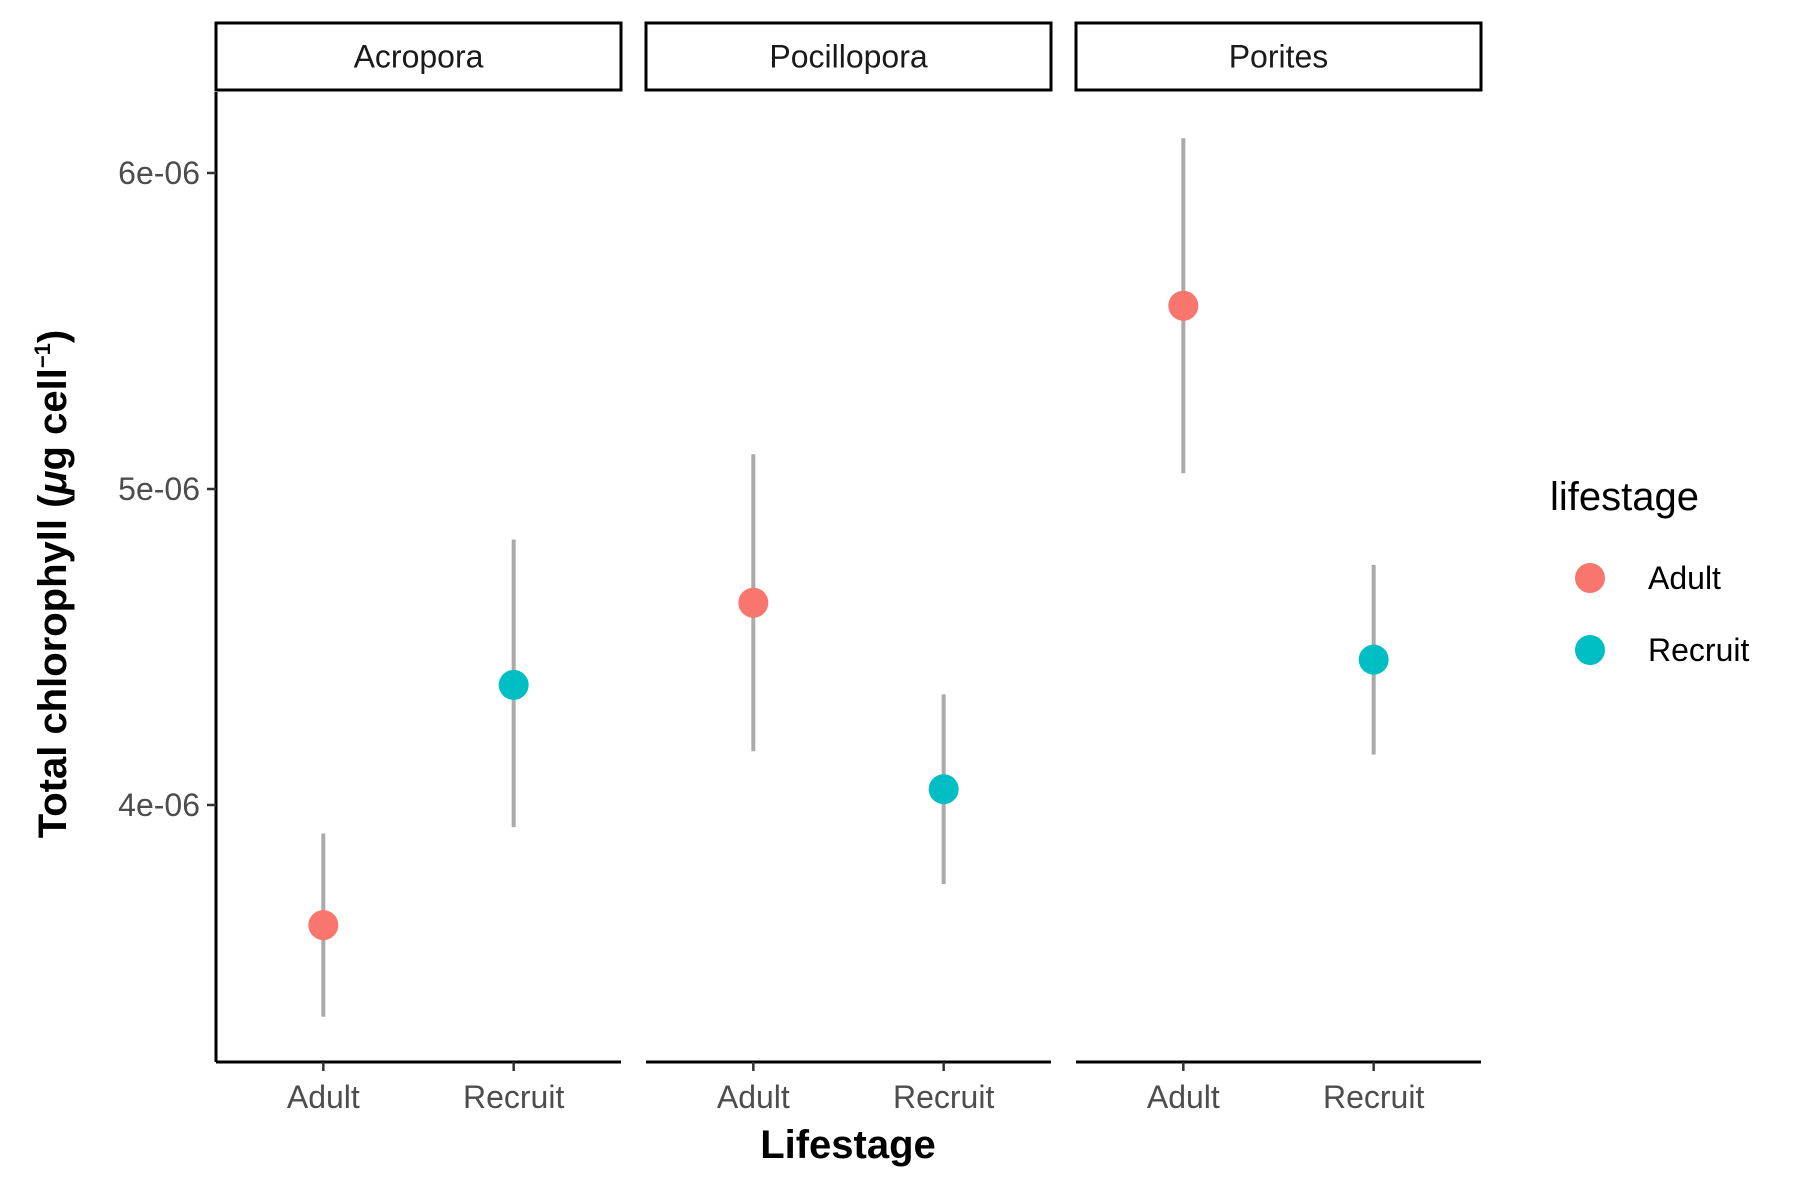 The height and width of the screenshot is (1200, 1800). I want to click on legend-label-adult: Adult, so click(1684, 578).